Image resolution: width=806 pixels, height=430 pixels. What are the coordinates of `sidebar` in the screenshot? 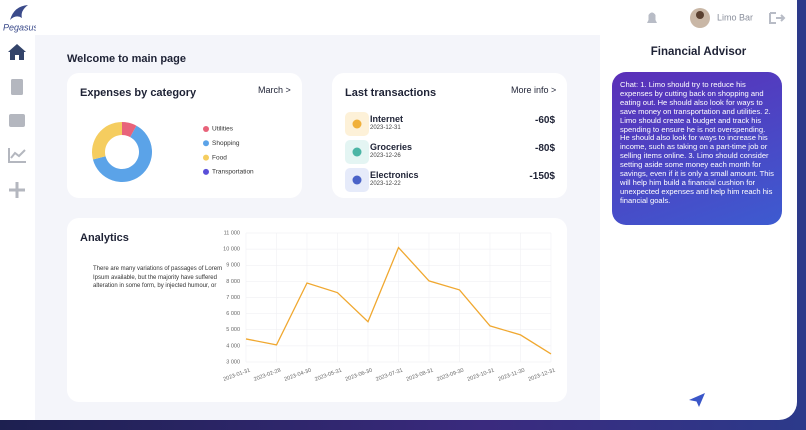 It's located at (17, 121).